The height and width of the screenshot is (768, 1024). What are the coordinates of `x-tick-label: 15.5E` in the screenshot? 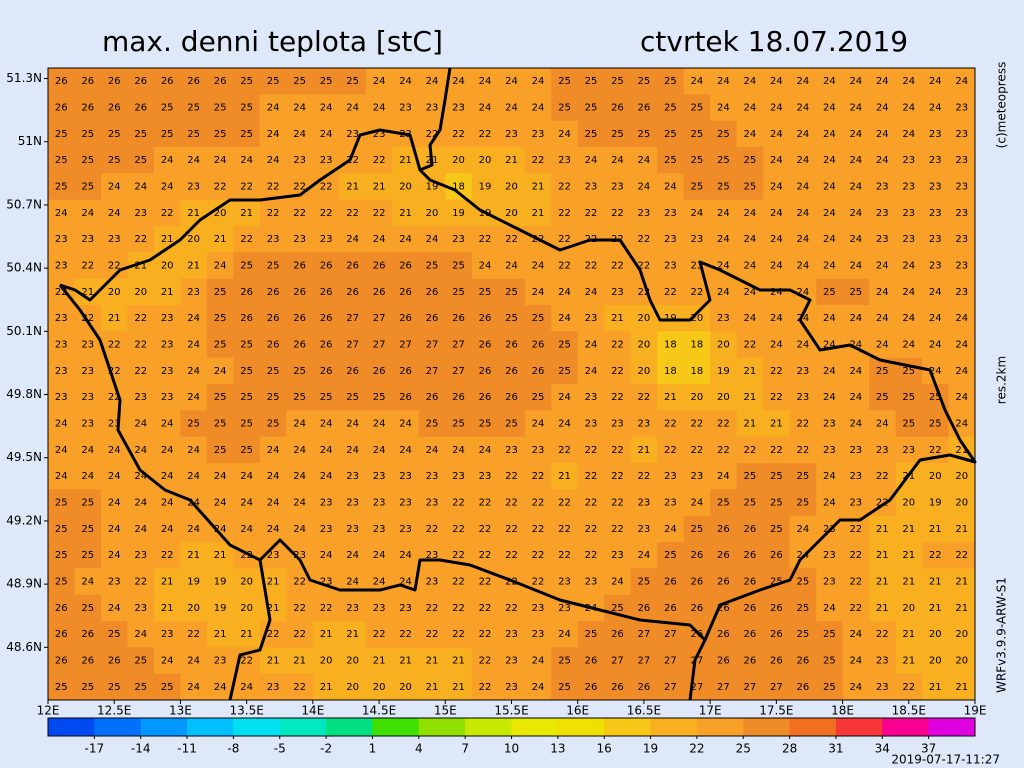 It's located at (511, 711).